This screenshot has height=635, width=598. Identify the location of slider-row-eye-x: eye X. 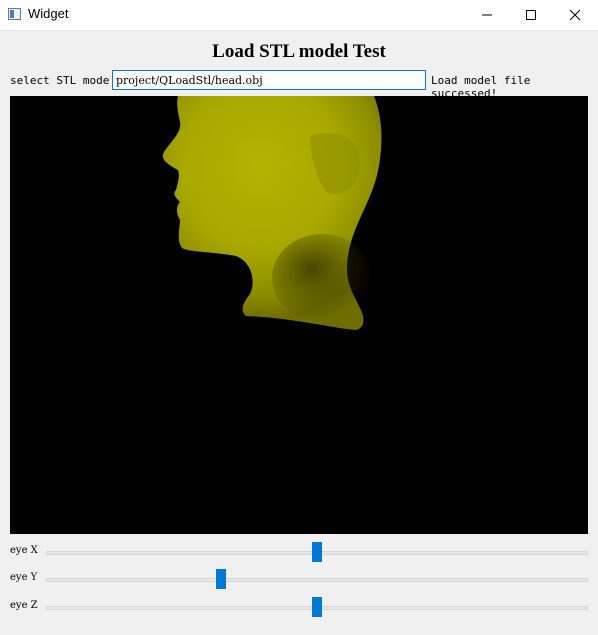
(299, 552).